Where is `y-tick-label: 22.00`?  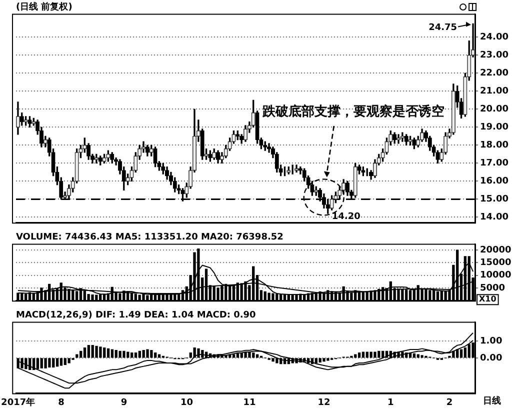
y-tick-label: 22.00 is located at coordinates (494, 73).